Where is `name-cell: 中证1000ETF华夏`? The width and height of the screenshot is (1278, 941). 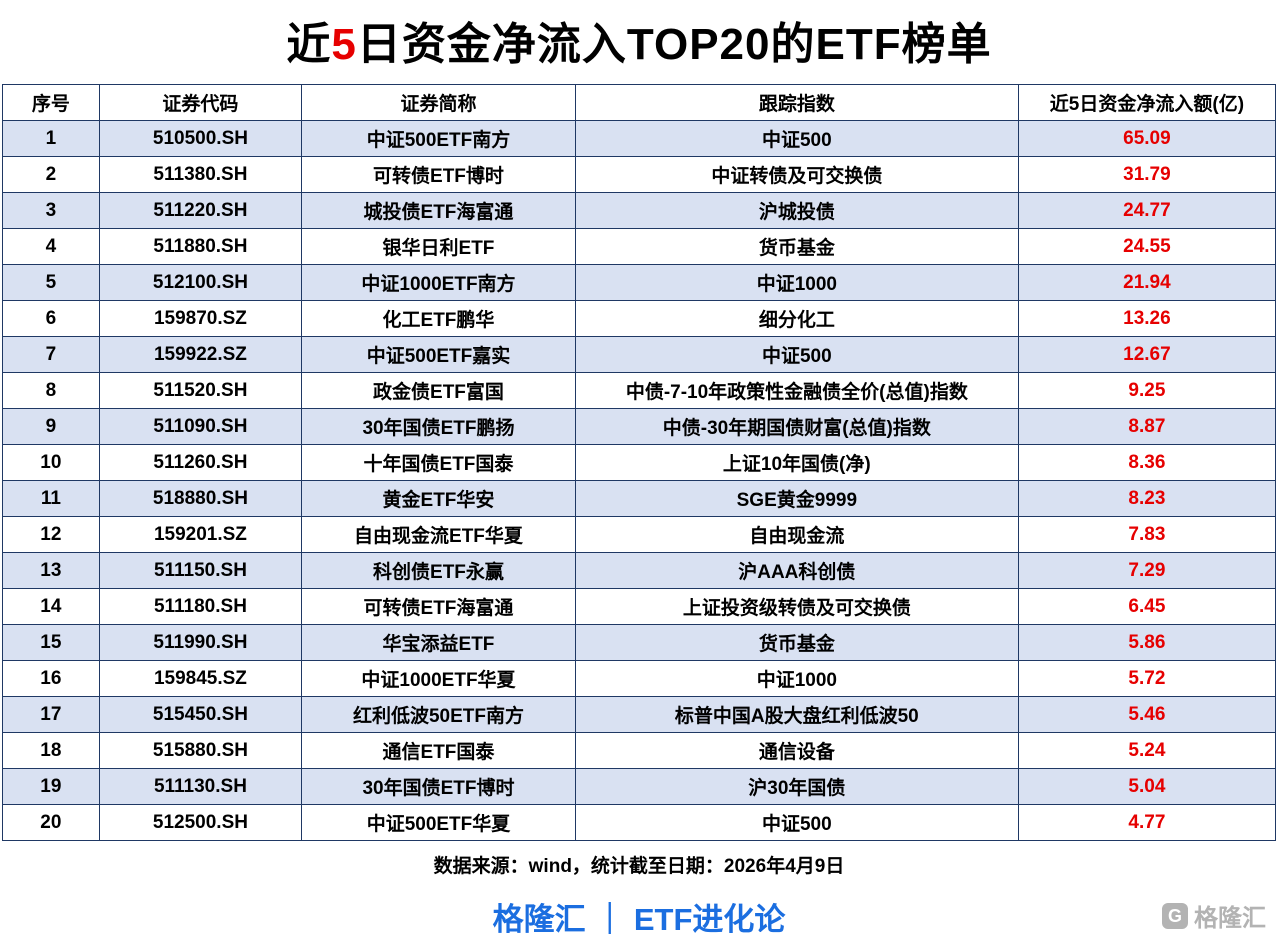 name-cell: 中证1000ETF华夏 is located at coordinates (438, 678).